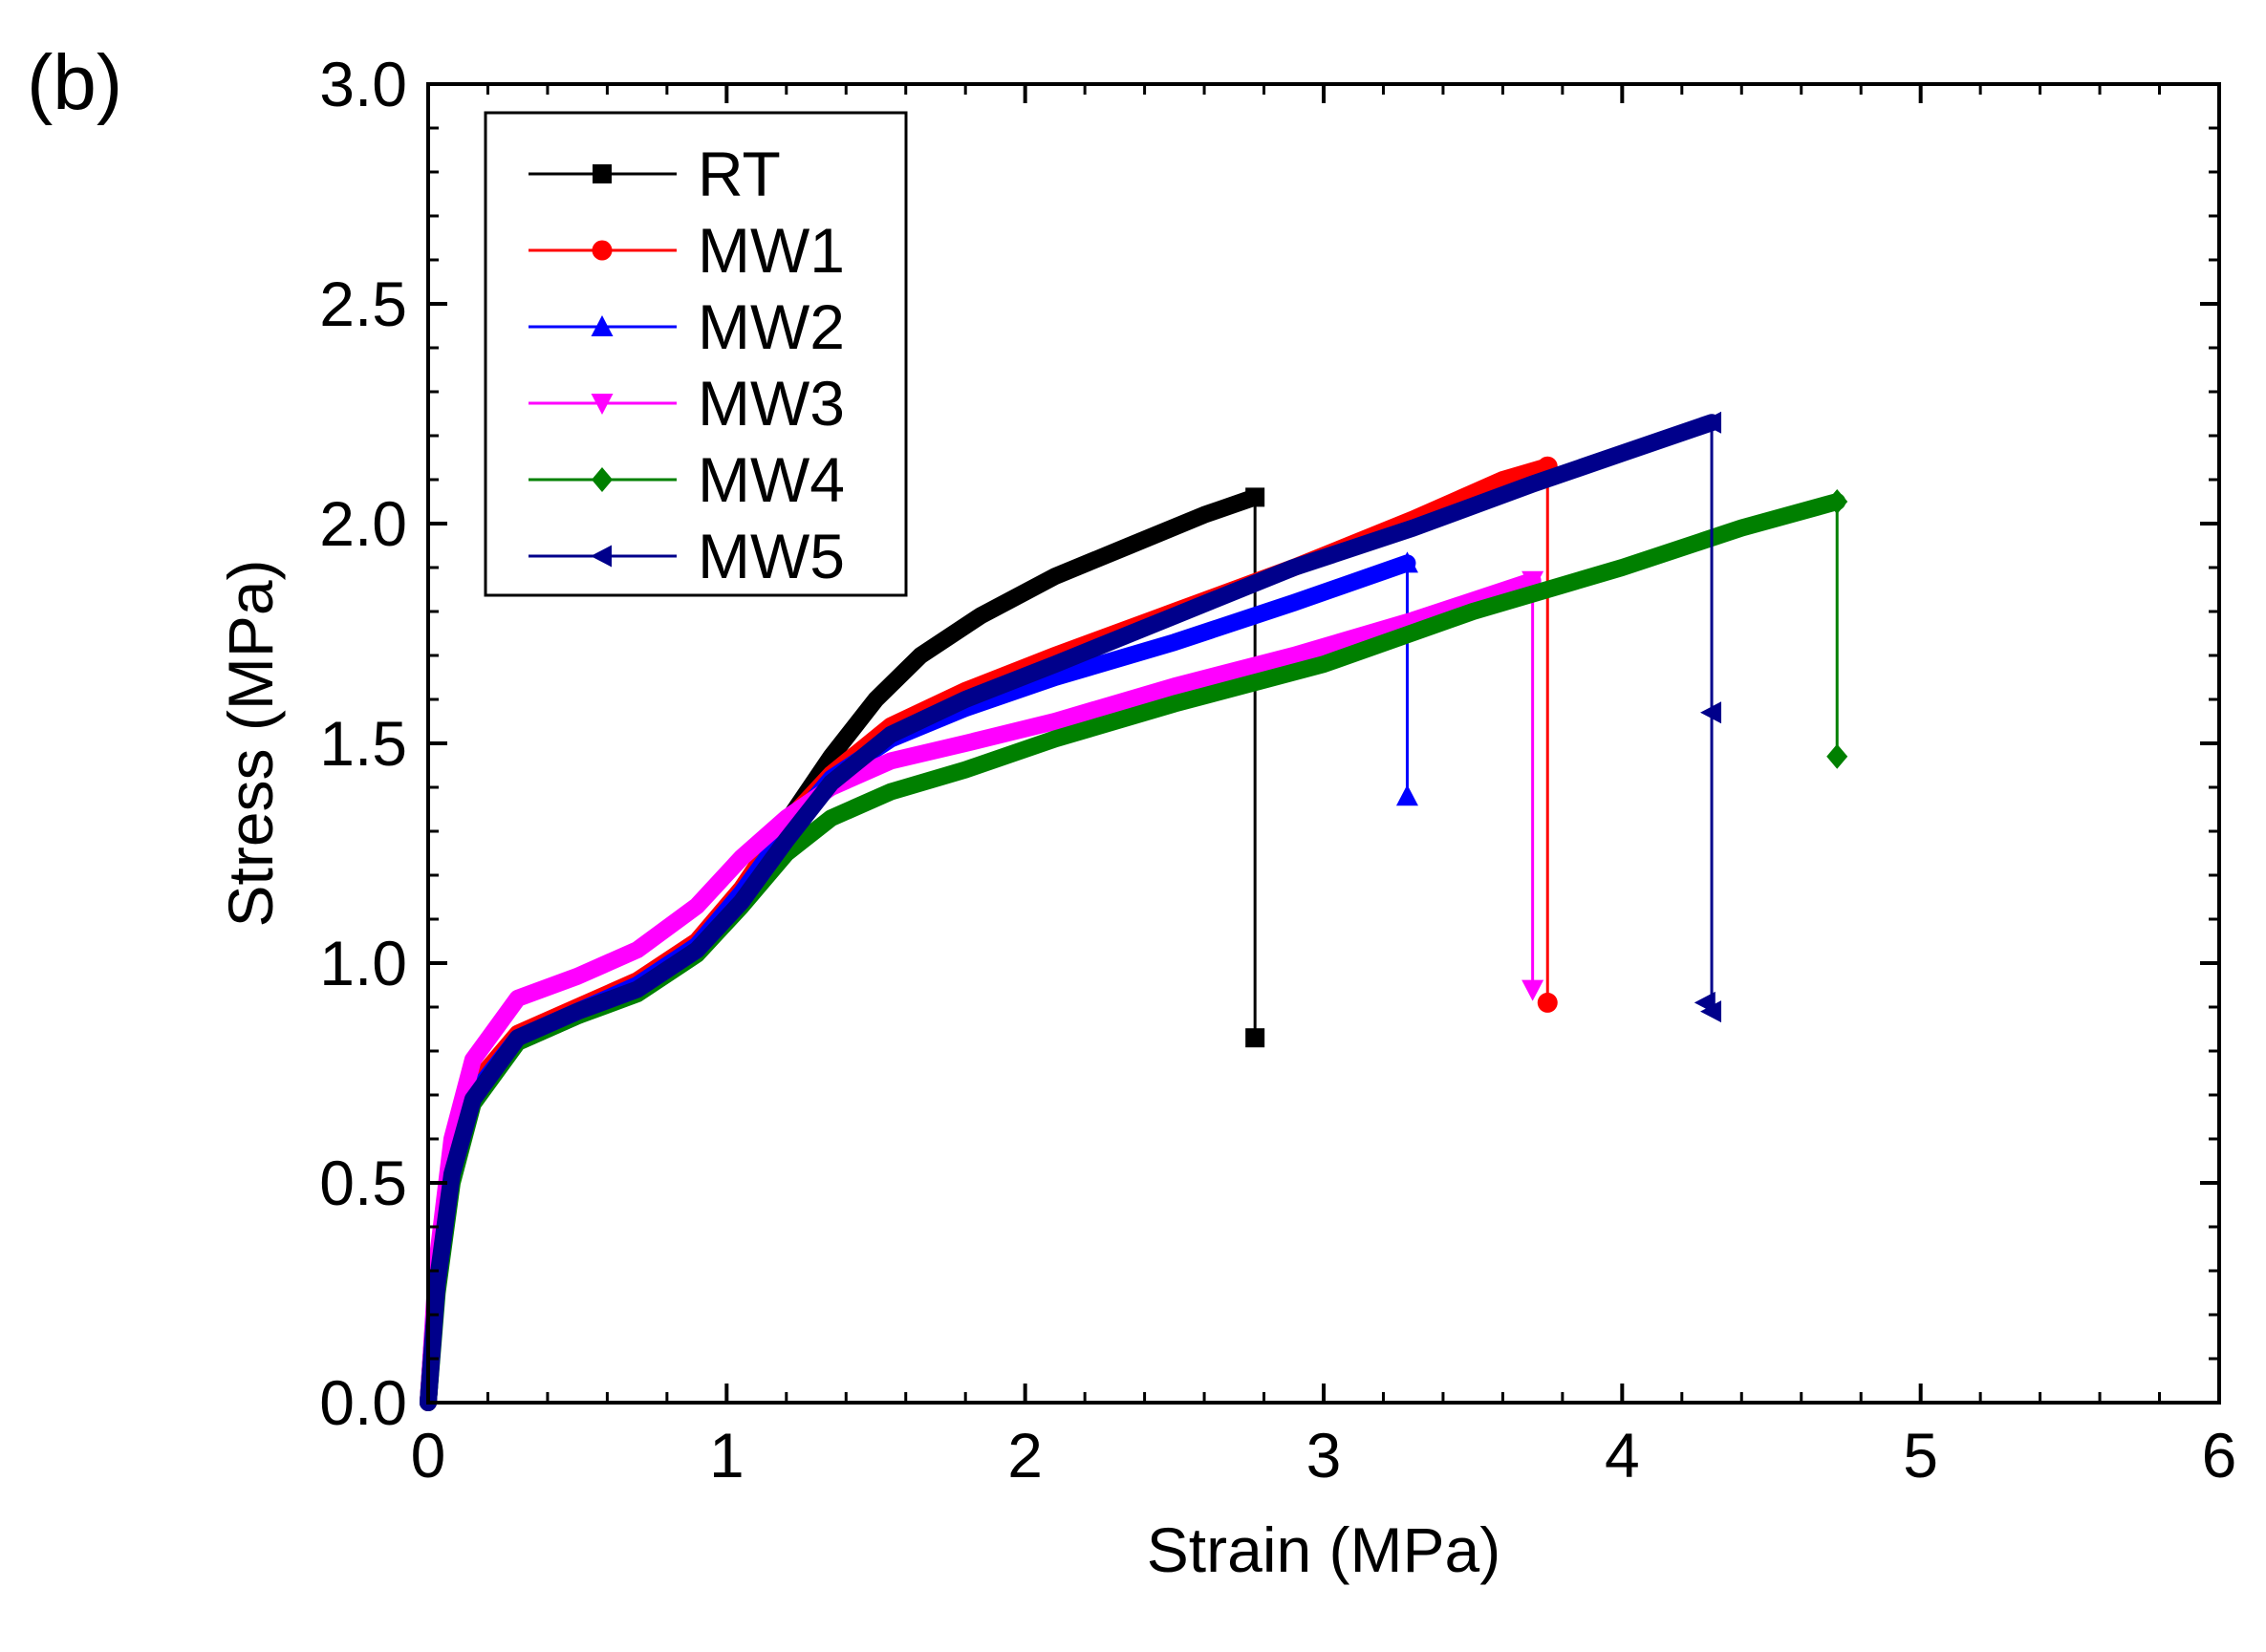 The height and width of the screenshot is (1652, 2266). What do you see at coordinates (687, 480) in the screenshot?
I see `legend-item-mw4: MW4` at bounding box center [687, 480].